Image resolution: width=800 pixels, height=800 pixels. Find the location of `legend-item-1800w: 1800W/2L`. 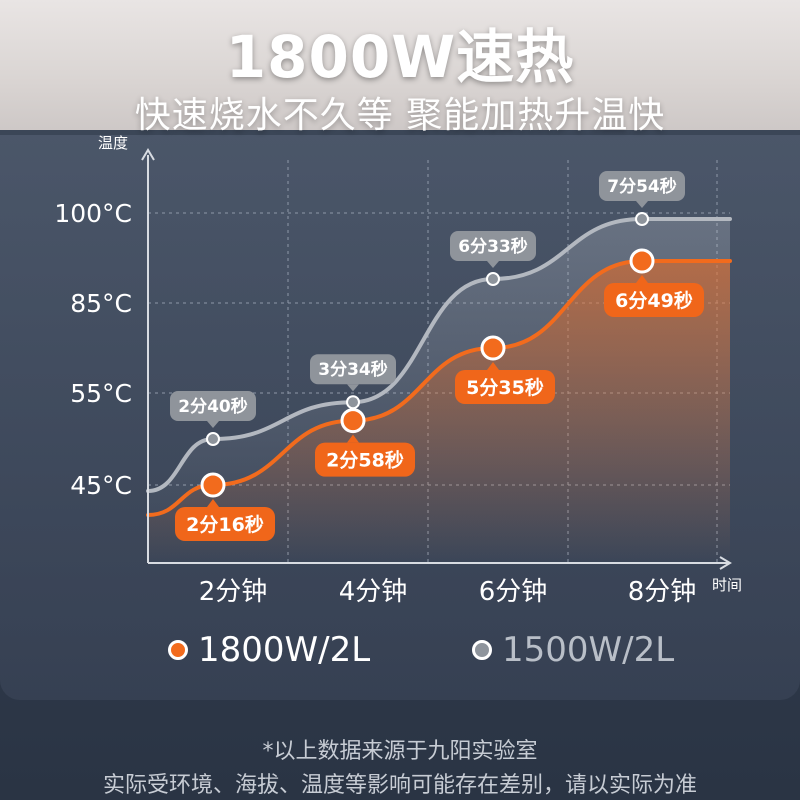

legend-item-1800w: 1800W/2L is located at coordinates (269, 650).